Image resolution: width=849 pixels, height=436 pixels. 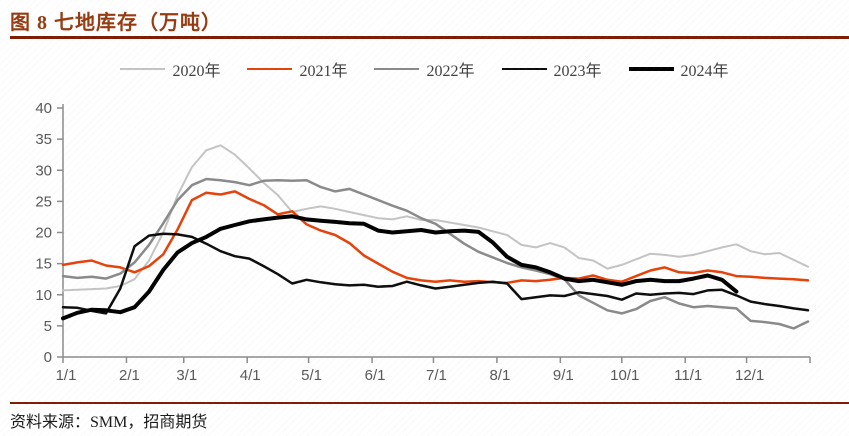 What do you see at coordinates (749, 375) in the screenshot?
I see `x-axis-label: 12/1` at bounding box center [749, 375].